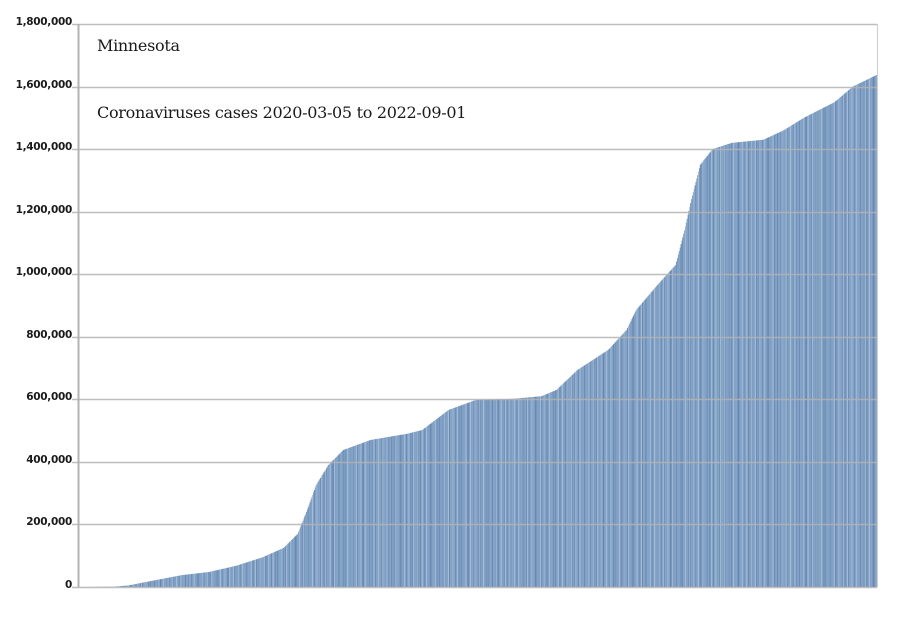 This screenshot has width=905, height=618. Describe the element at coordinates (36, 335) in the screenshot. I see `y-tick-label: 800,000` at that location.